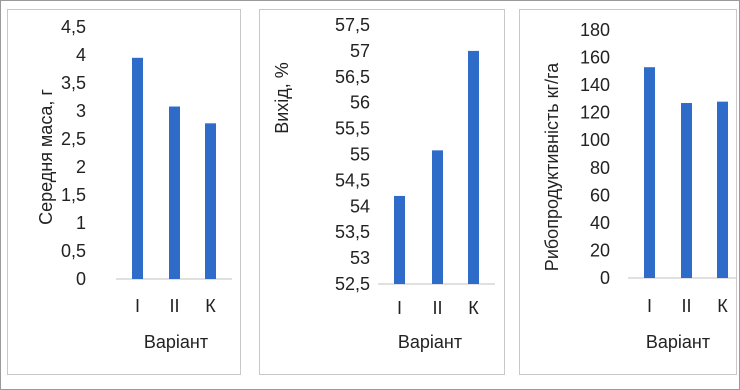 This screenshot has height=390, width=740. Describe the element at coordinates (595, 85) in the screenshot. I see `y-tick-label: 140` at that location.